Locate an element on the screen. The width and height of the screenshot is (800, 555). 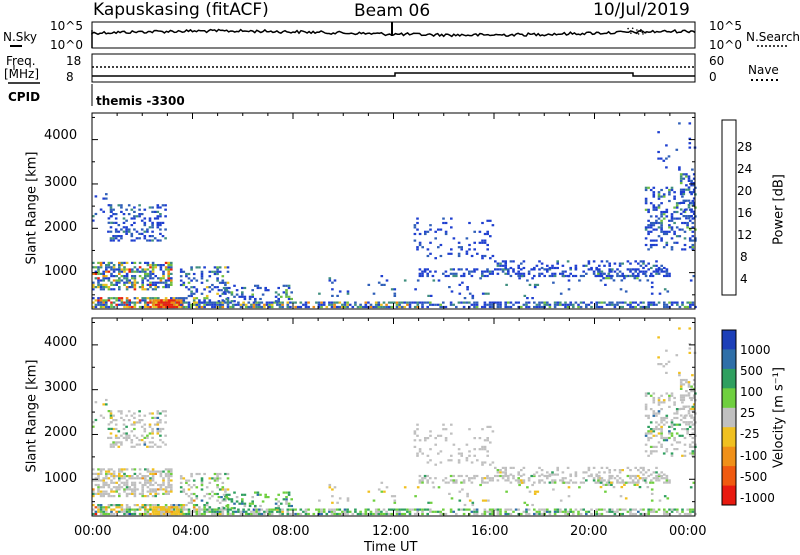
power-cbar-tick: 12 is located at coordinates (745, 235).